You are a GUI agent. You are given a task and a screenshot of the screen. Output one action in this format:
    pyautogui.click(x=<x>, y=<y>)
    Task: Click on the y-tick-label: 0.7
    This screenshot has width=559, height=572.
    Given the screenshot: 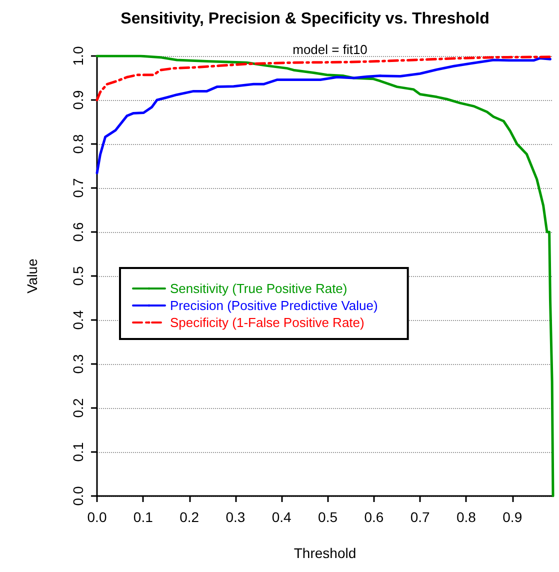 What is the action you would take?
    pyautogui.click(x=78, y=188)
    